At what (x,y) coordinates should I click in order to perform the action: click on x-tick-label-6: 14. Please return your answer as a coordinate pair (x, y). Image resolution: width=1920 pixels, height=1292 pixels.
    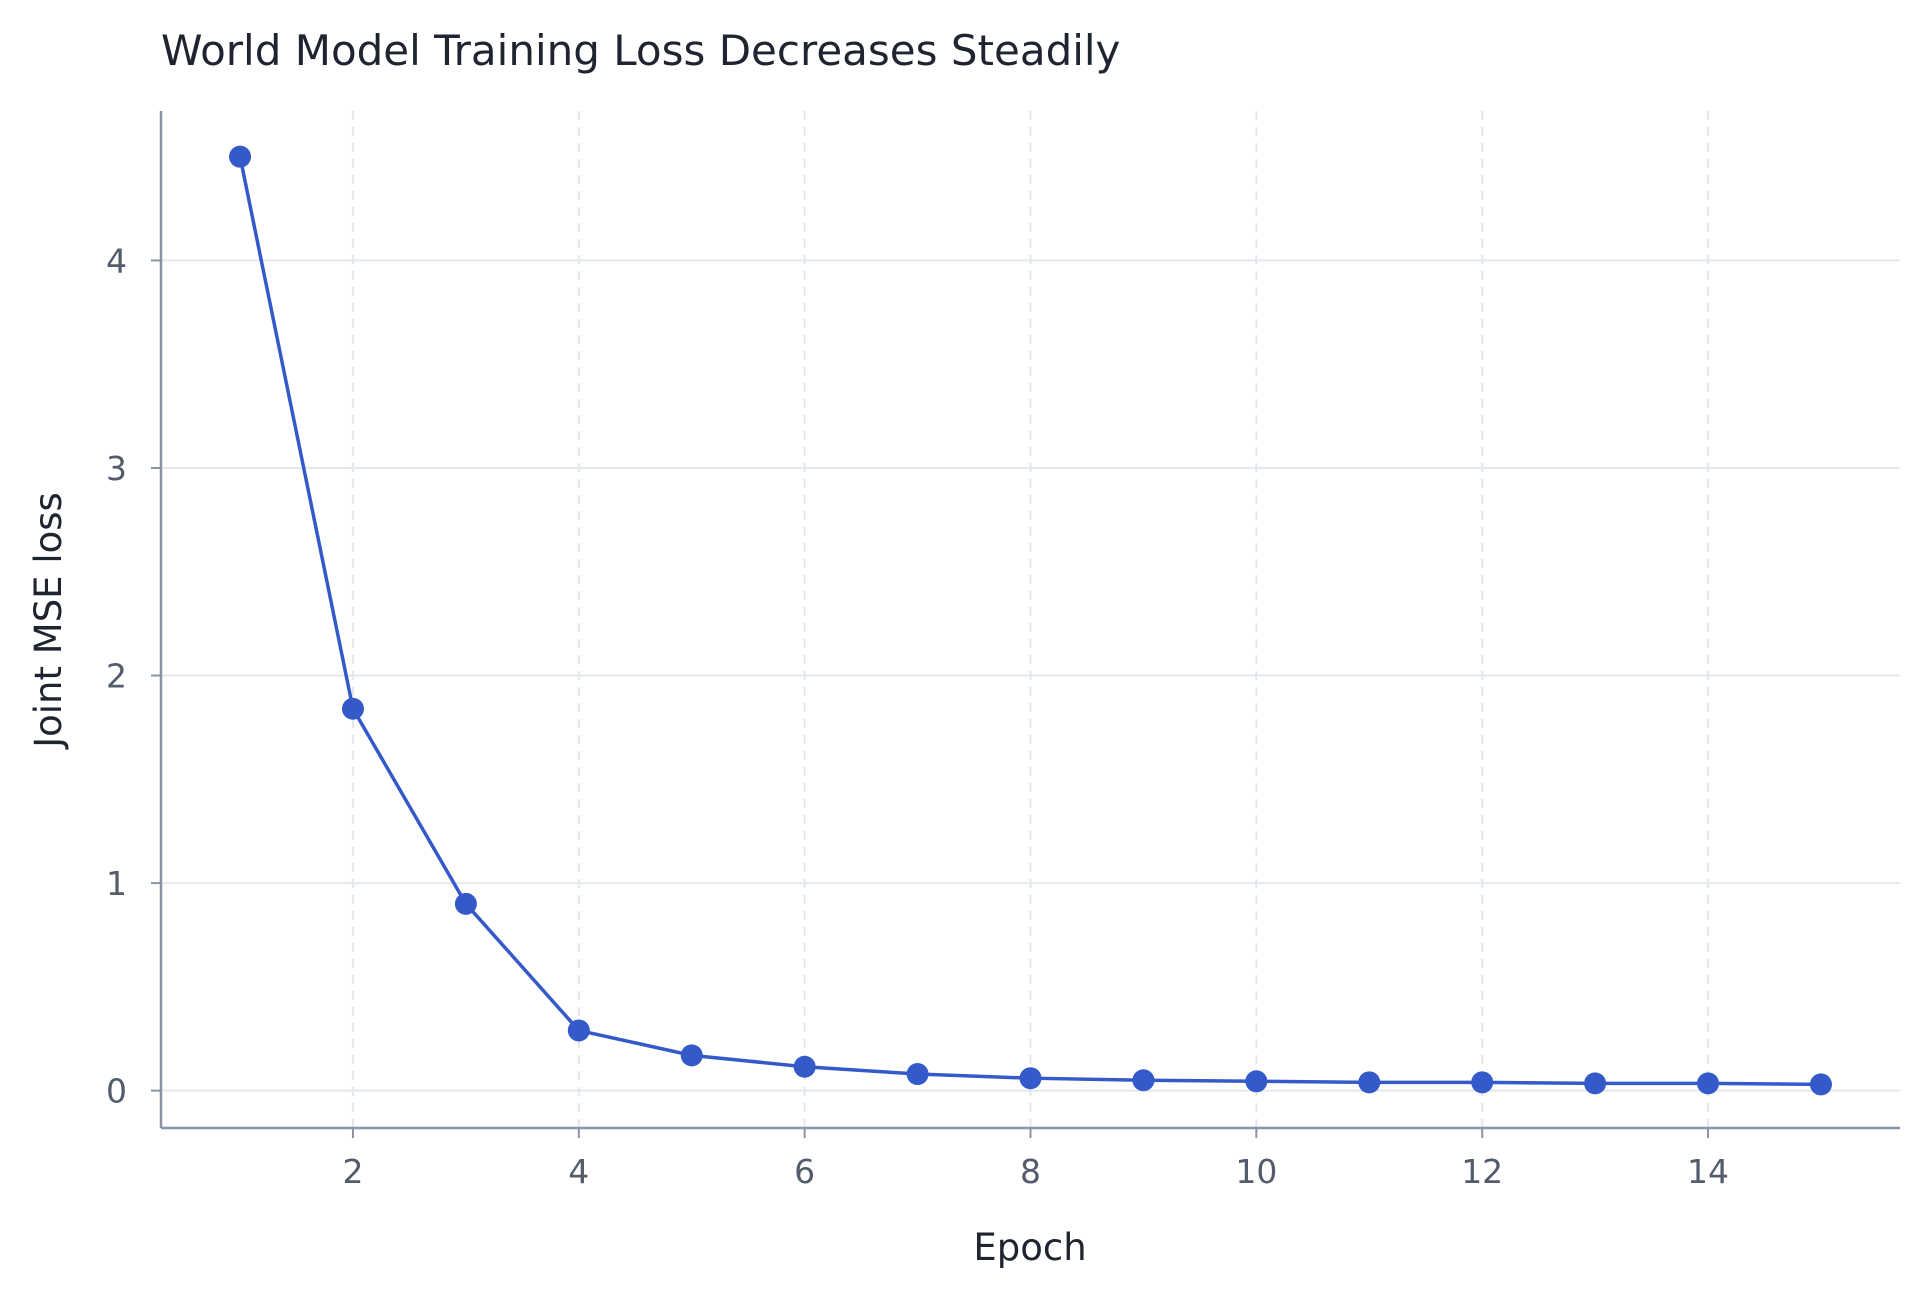
    Looking at the image, I should click on (1708, 1171).